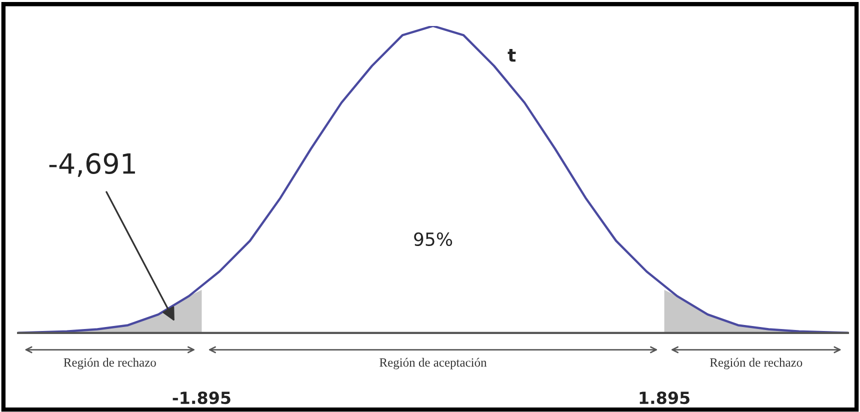 This screenshot has height=412, width=860. Describe the element at coordinates (201, 398) in the screenshot. I see `x-tick-label: -1.895` at that location.